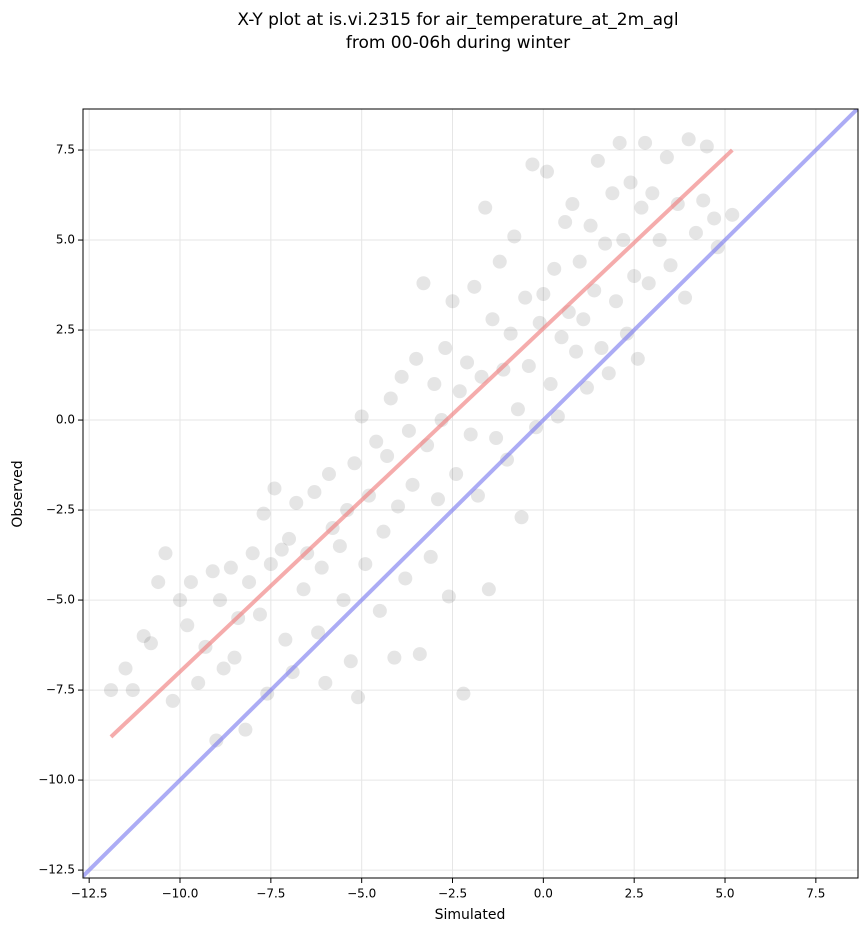 The height and width of the screenshot is (934, 867). I want to click on x-tick-label: −12.5, so click(89, 894).